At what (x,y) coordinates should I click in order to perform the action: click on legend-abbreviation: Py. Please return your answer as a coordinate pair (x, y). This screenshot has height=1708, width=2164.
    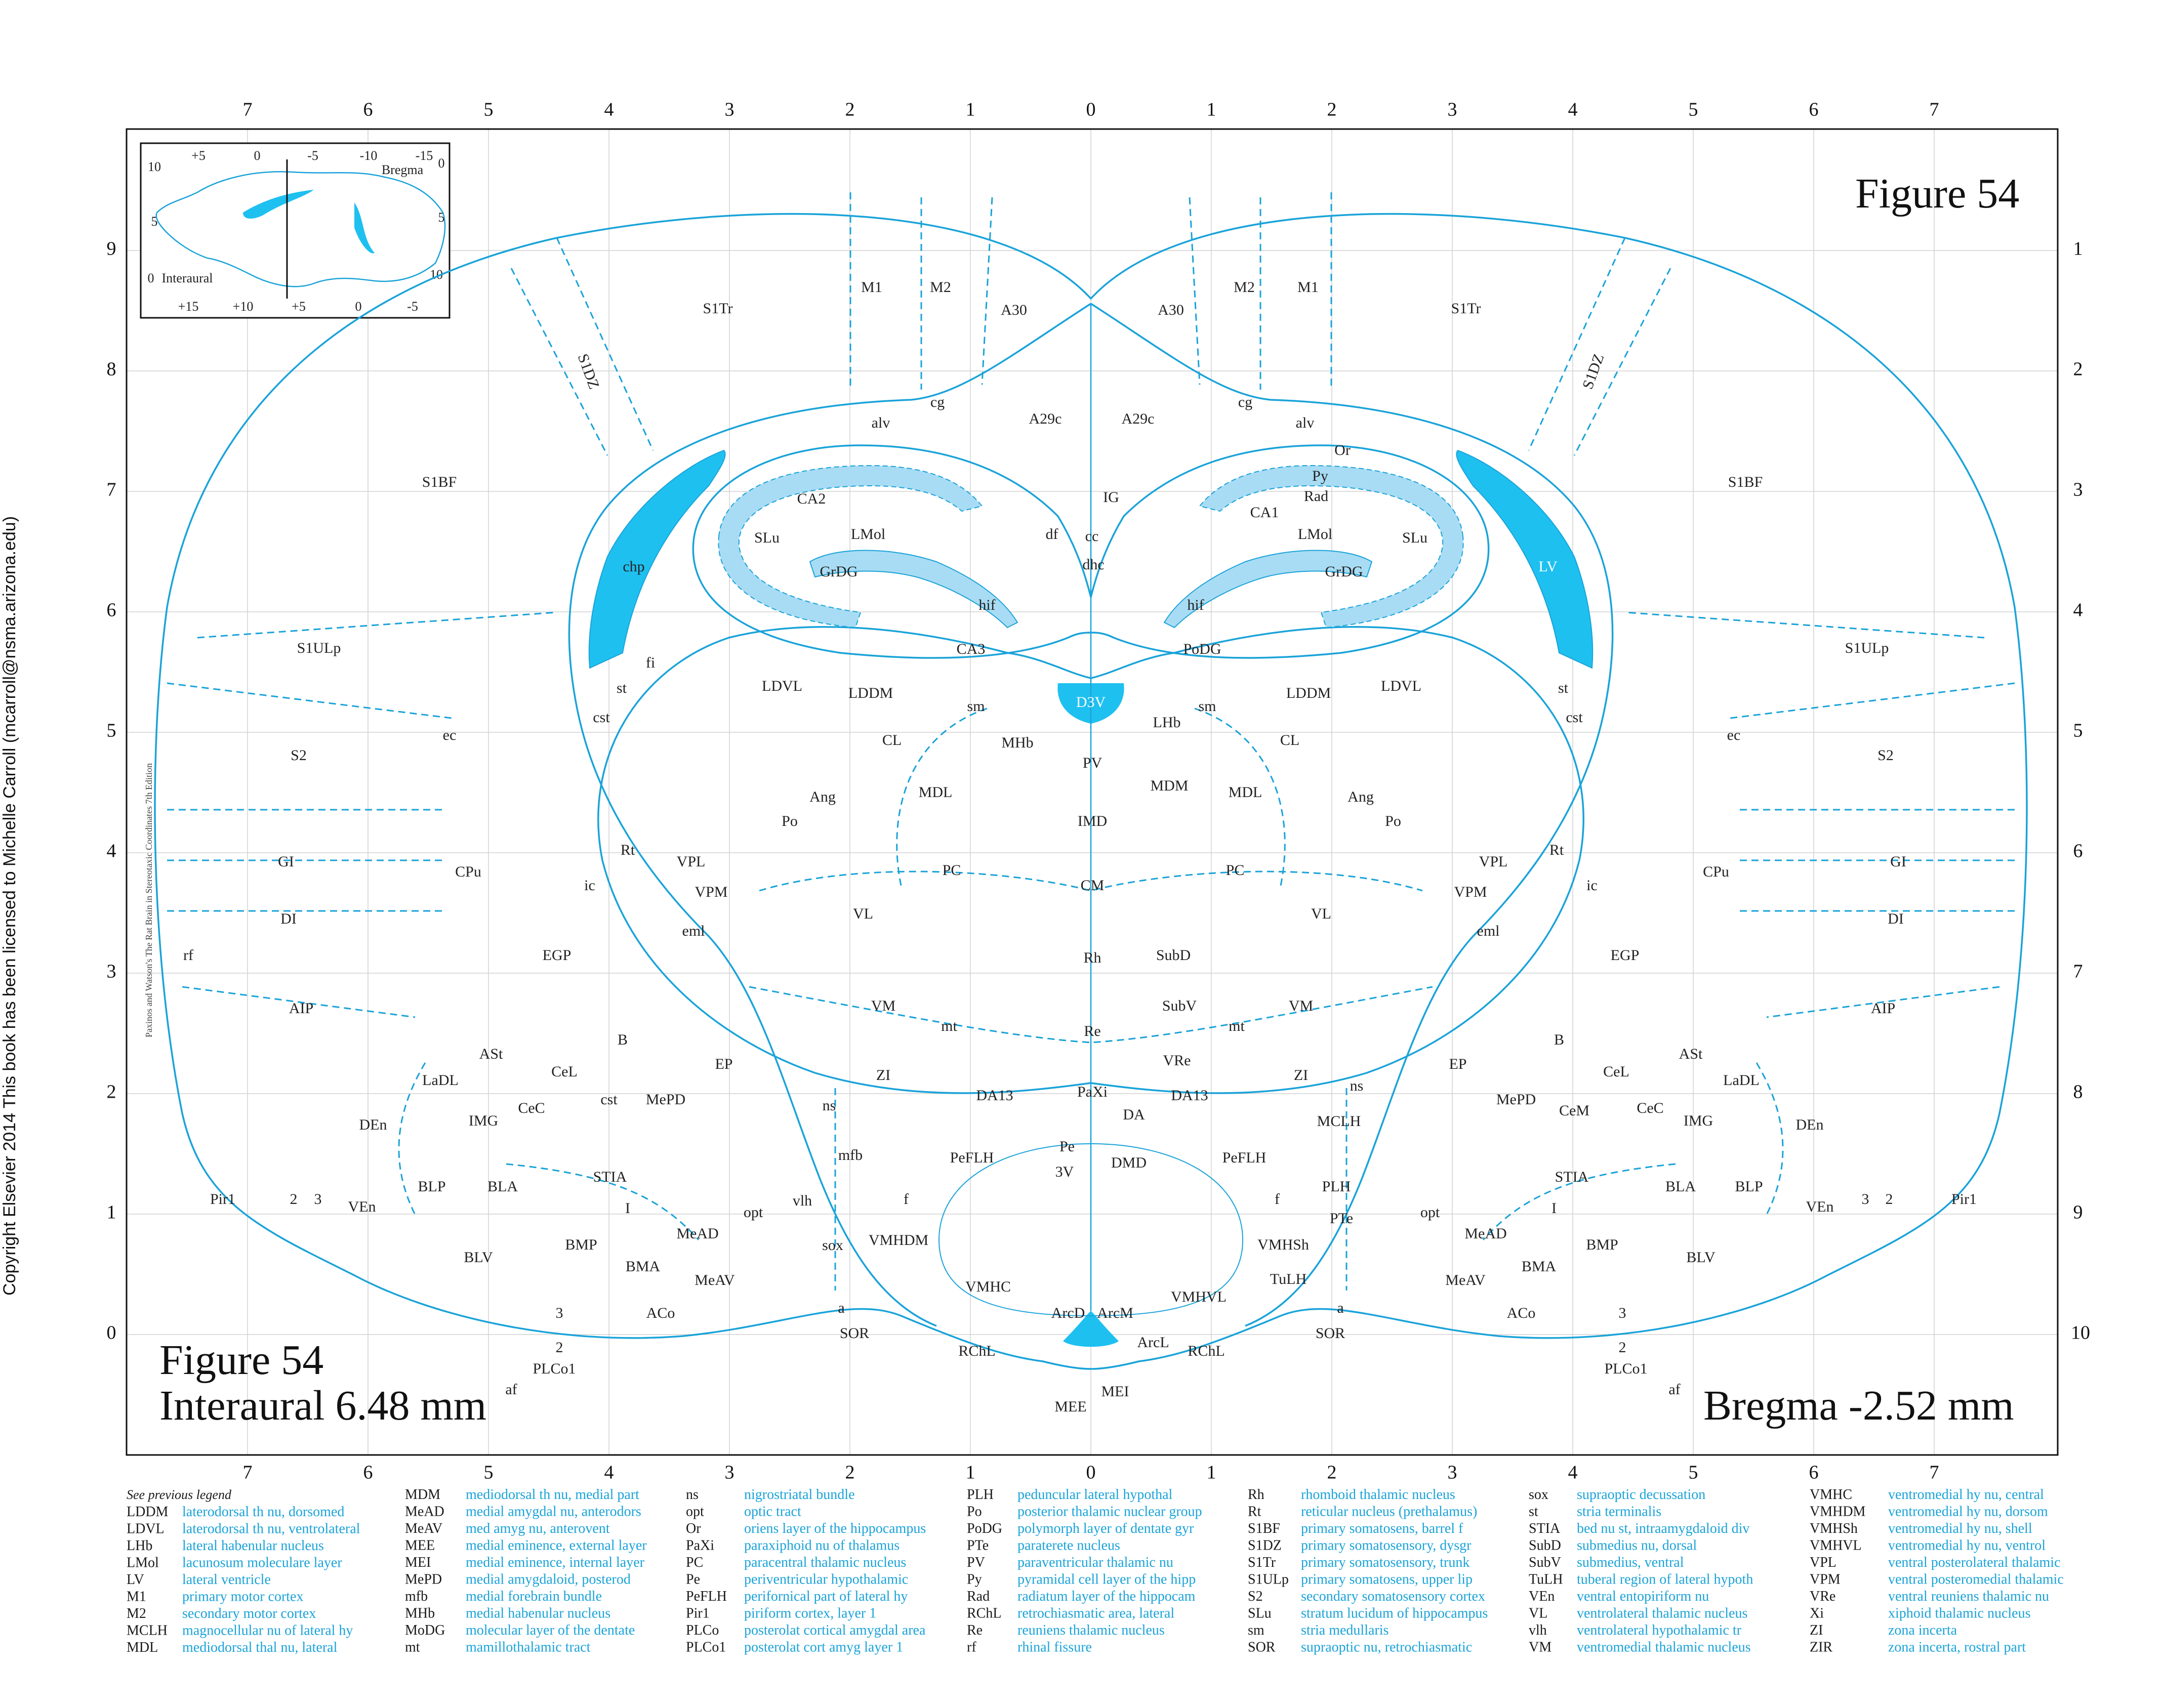
    Looking at the image, I should click on (974, 1580).